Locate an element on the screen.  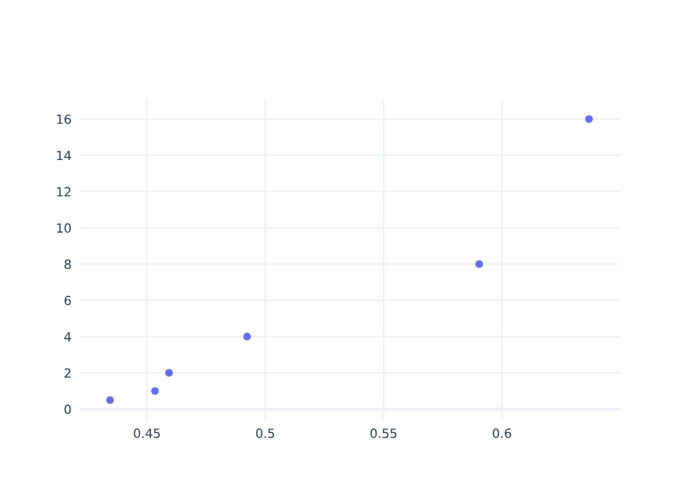
x-tick-label: 0.45 is located at coordinates (147, 433).